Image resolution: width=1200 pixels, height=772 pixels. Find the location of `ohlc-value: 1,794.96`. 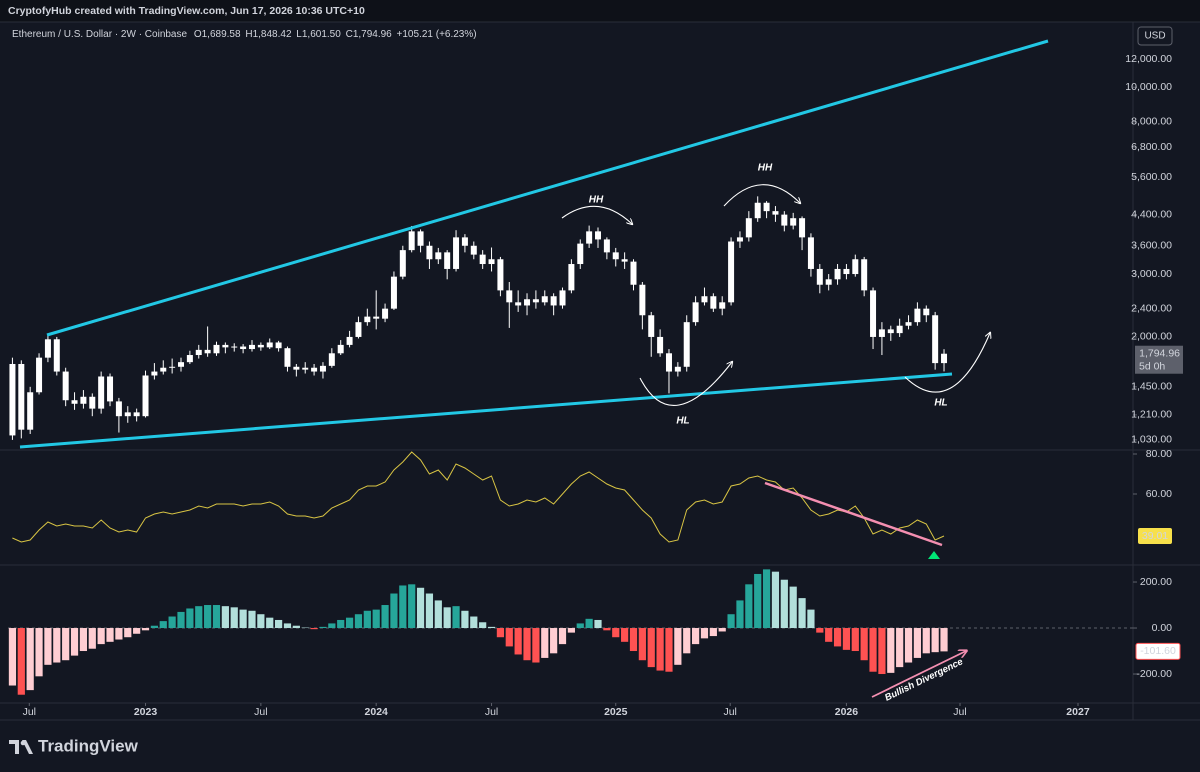

ohlc-value: 1,794.96 is located at coordinates (372, 34).